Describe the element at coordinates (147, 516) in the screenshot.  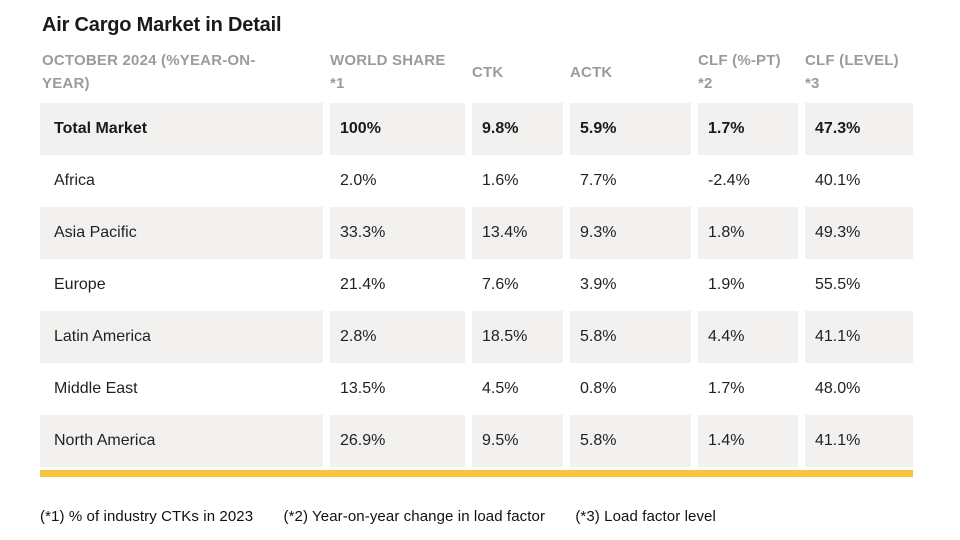
I see `footnote-1: (*1) % of industry CTKs in 2023` at that location.